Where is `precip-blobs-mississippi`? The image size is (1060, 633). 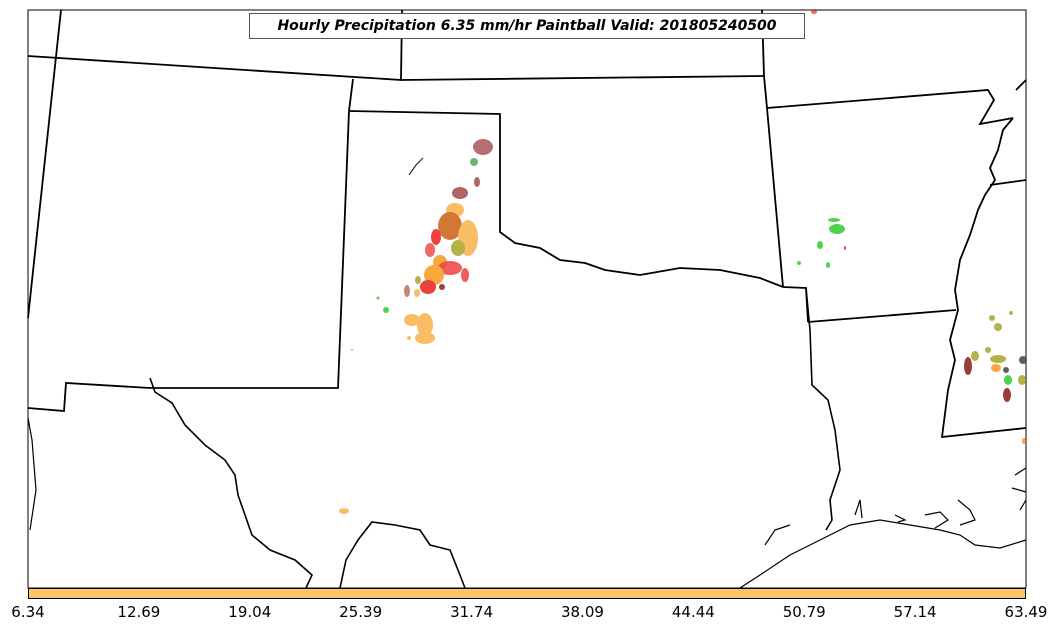
precip-blobs-mississippi is located at coordinates (995, 377).